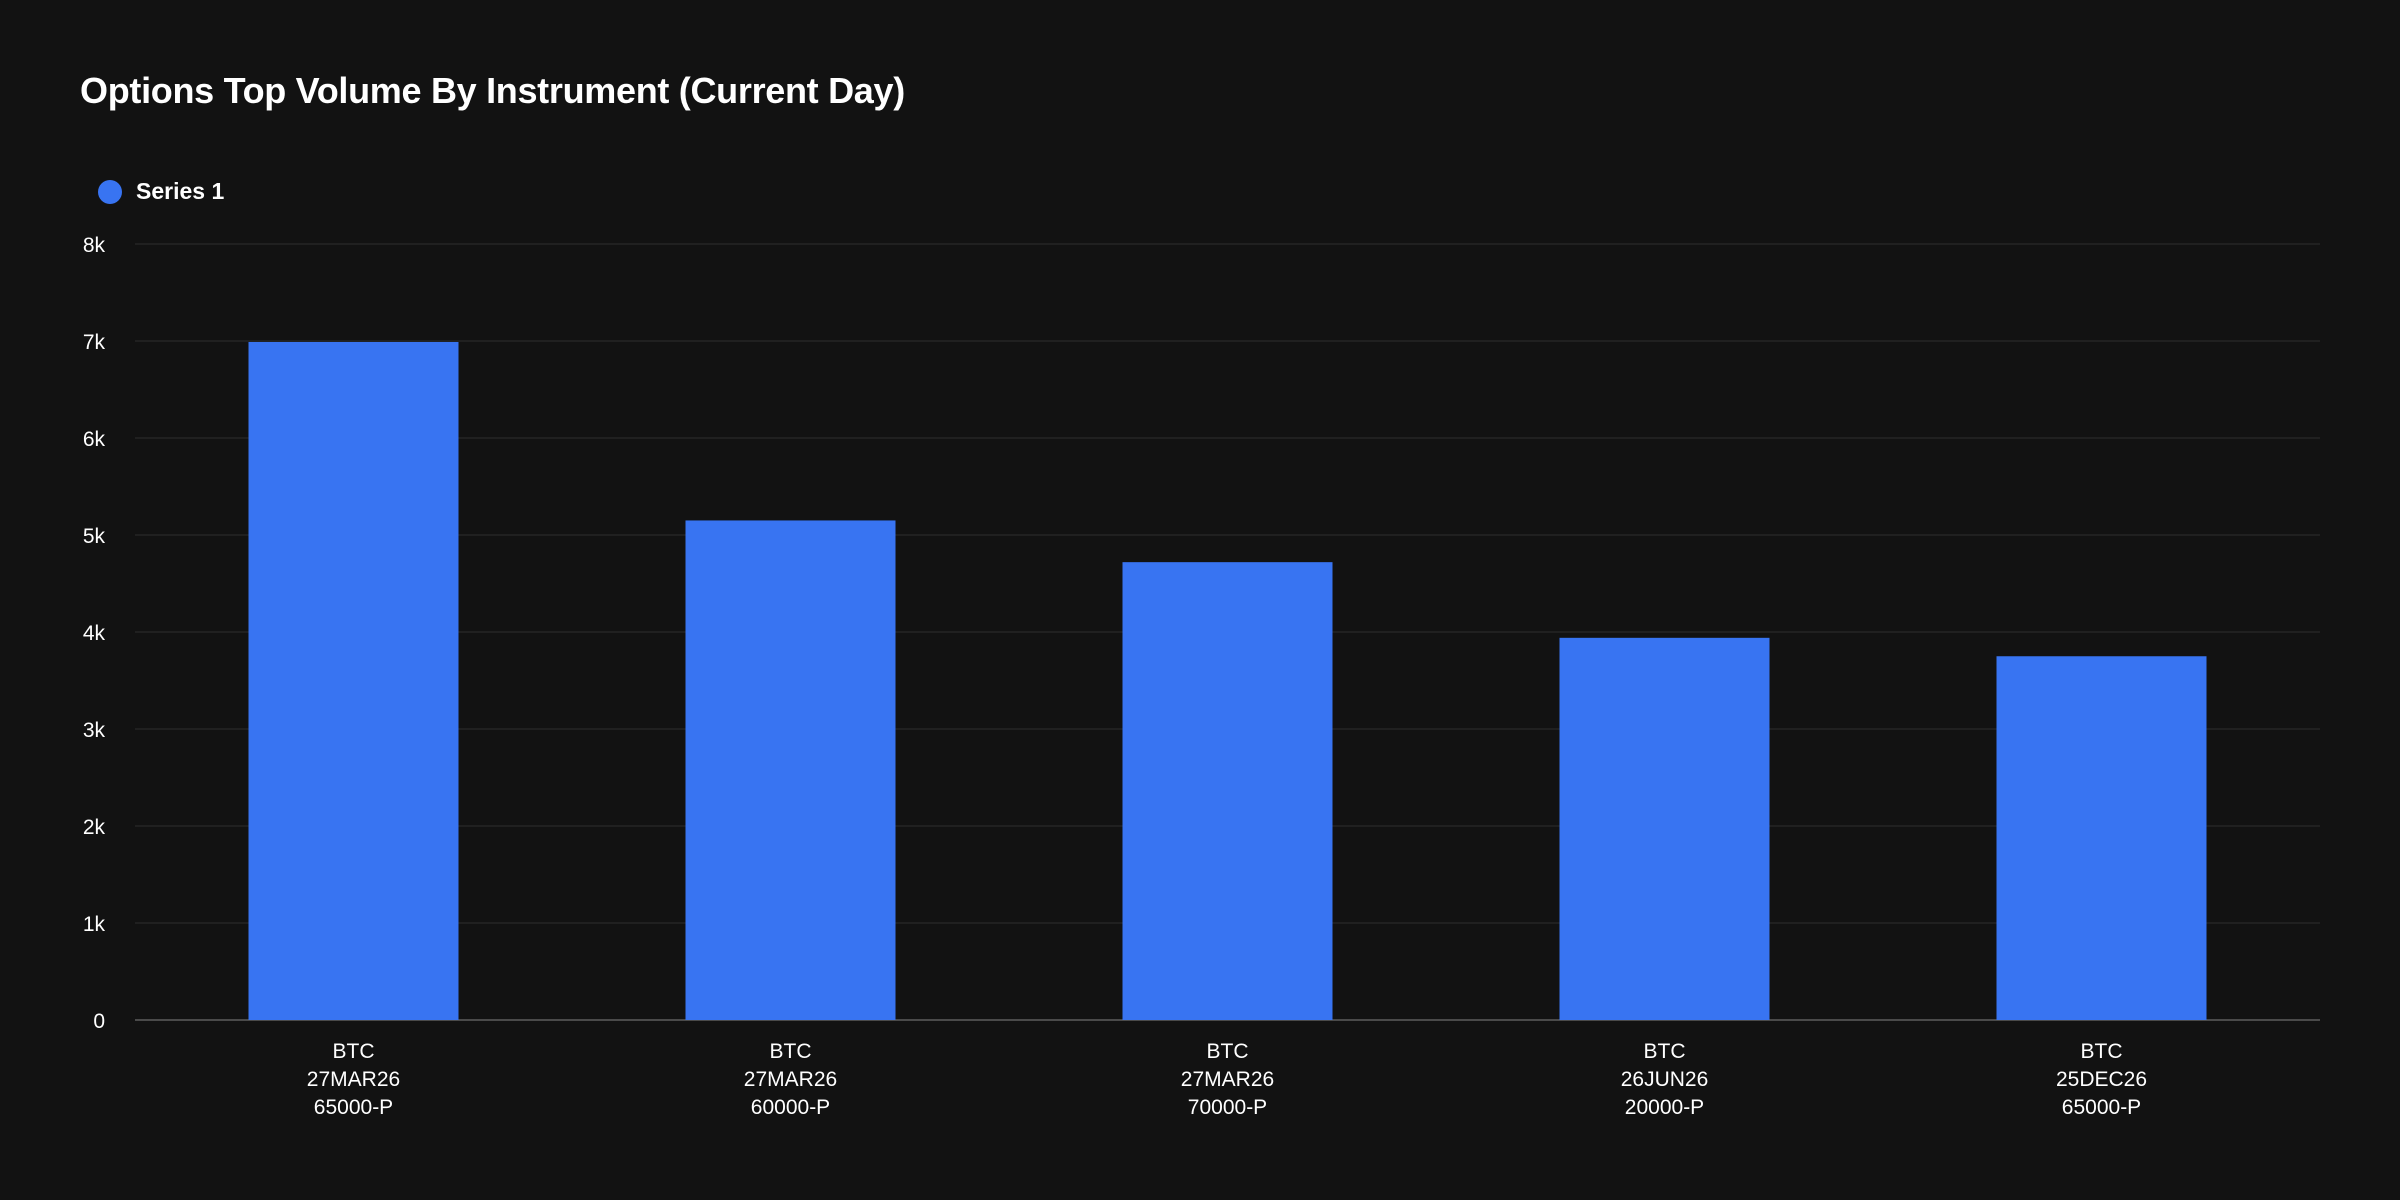 This screenshot has width=2400, height=1200. I want to click on legend: Series 1, so click(161, 191).